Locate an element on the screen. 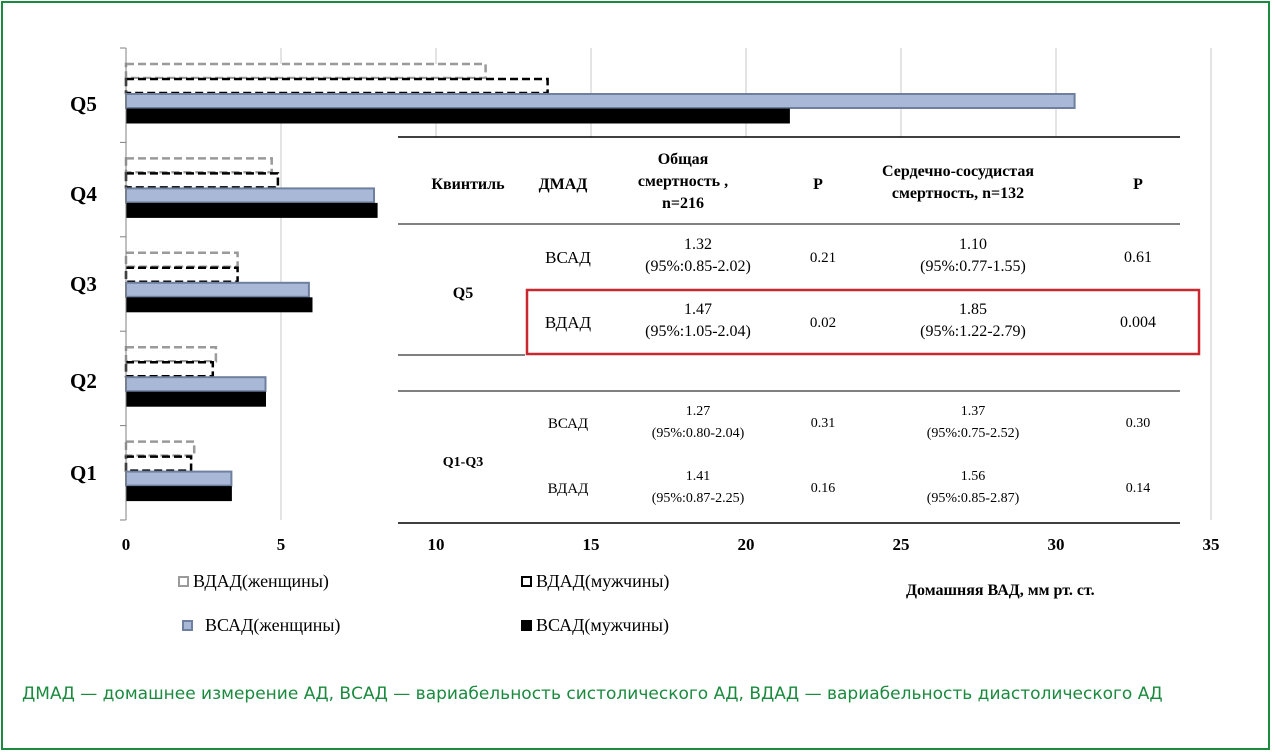 This screenshot has width=1275, height=755. row-cv-hr: 1.37 (95%:0.75-2.52) is located at coordinates (973, 423).